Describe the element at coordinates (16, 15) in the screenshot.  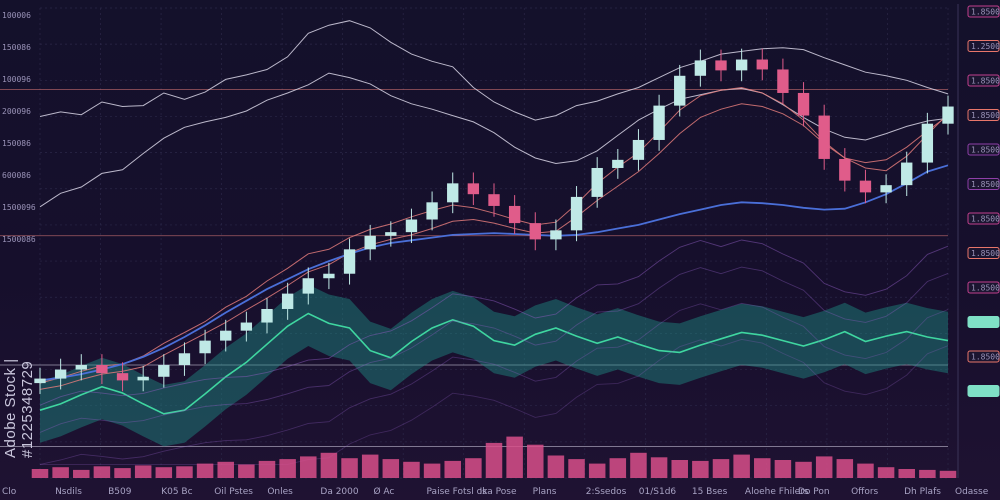
I see `left-axis-label: 100006` at that location.